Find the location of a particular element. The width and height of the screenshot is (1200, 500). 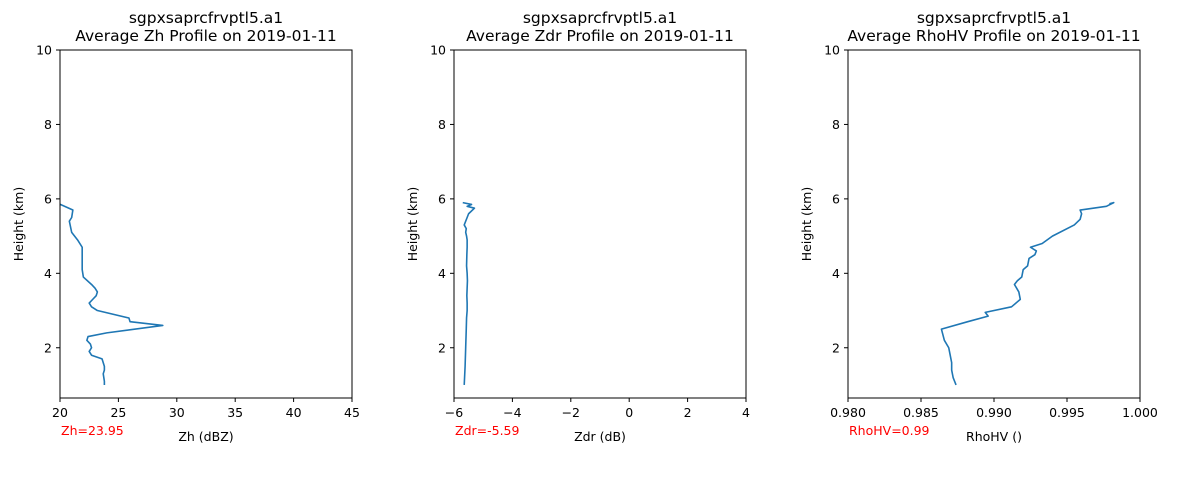

x-tick-label: 30 is located at coordinates (177, 412).